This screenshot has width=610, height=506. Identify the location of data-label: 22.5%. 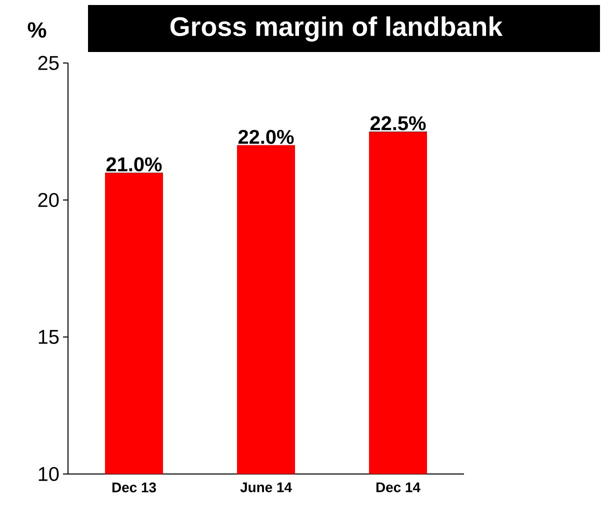
(398, 123).